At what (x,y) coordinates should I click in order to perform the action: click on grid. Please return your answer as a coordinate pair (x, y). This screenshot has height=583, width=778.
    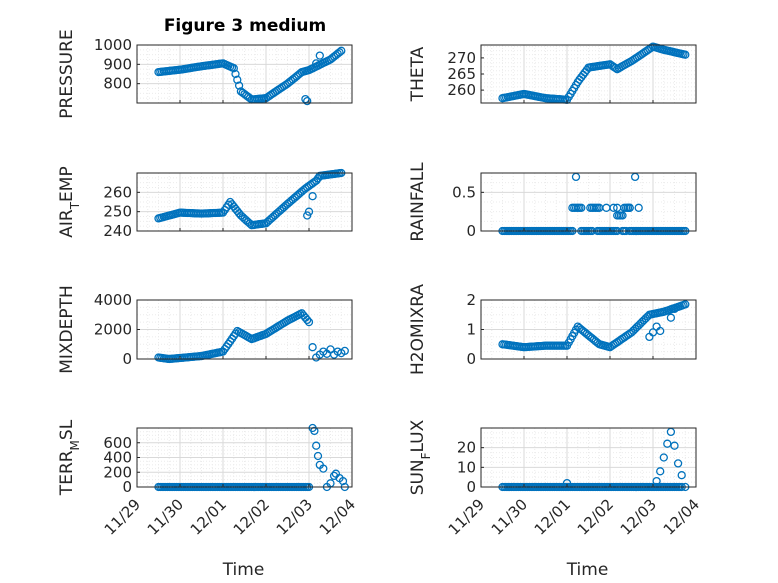
    Looking at the image, I should click on (588, 74).